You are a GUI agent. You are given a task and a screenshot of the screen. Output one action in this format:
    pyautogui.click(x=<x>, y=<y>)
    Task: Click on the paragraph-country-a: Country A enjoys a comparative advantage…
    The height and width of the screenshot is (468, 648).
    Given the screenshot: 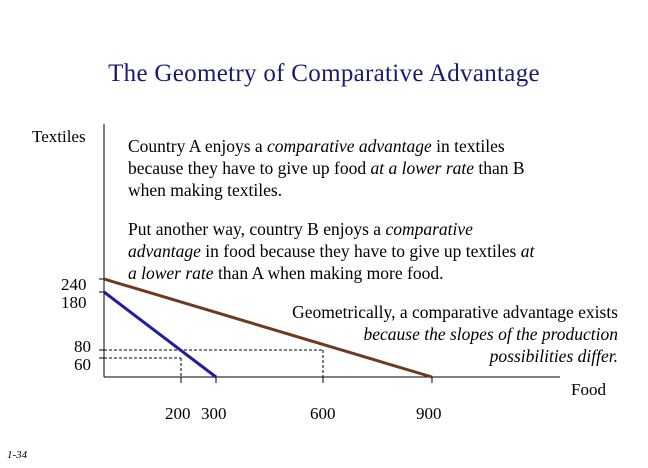 What is the action you would take?
    pyautogui.click(x=326, y=168)
    